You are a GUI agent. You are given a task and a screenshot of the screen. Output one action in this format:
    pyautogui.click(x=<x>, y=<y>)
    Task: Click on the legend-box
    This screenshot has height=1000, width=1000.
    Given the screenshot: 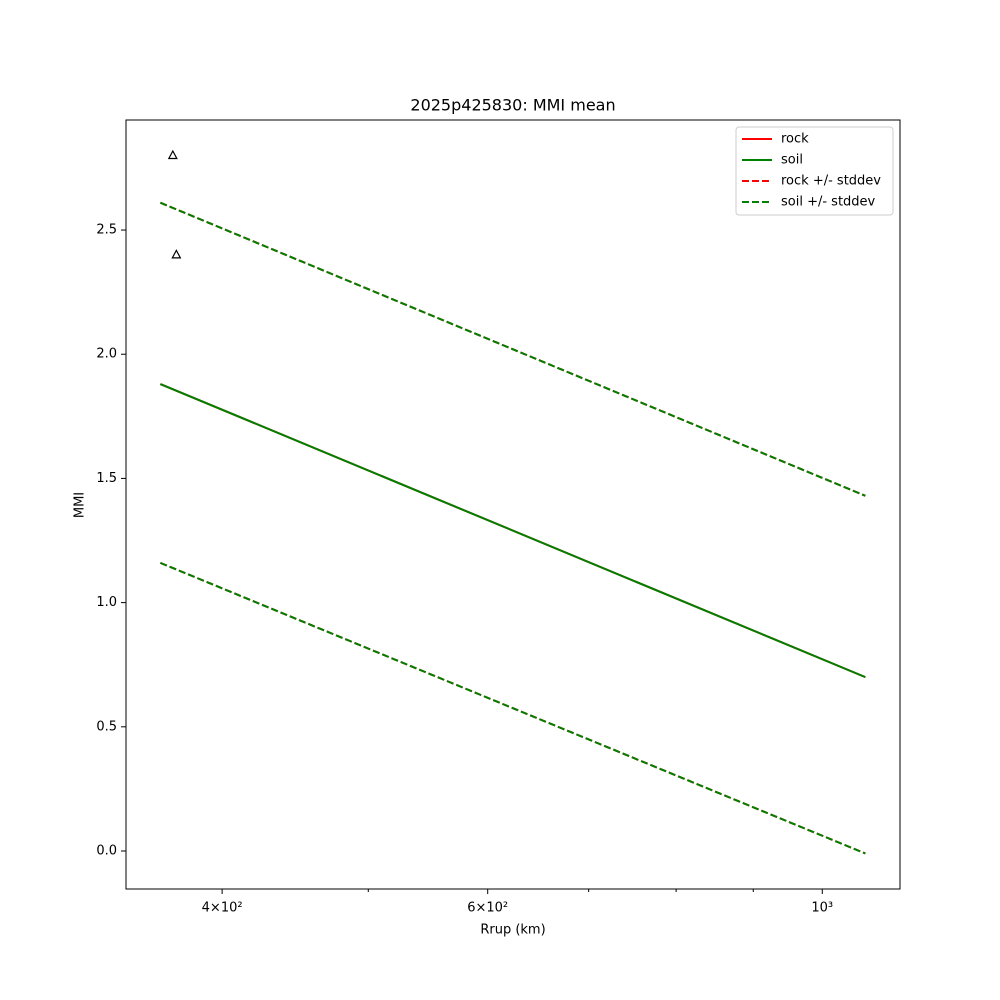 What is the action you would take?
    pyautogui.click(x=814, y=171)
    